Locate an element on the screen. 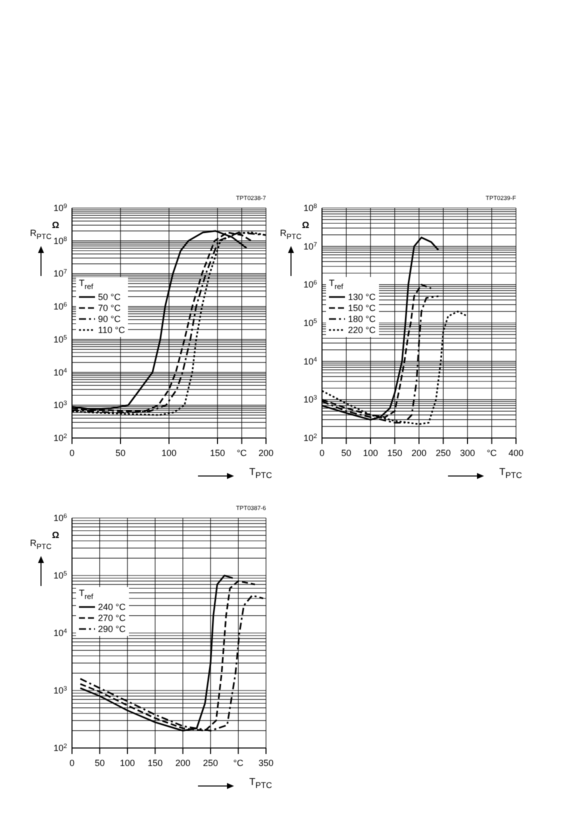 This screenshot has width=583, height=826. legend-label: 70 °C is located at coordinates (109, 308).